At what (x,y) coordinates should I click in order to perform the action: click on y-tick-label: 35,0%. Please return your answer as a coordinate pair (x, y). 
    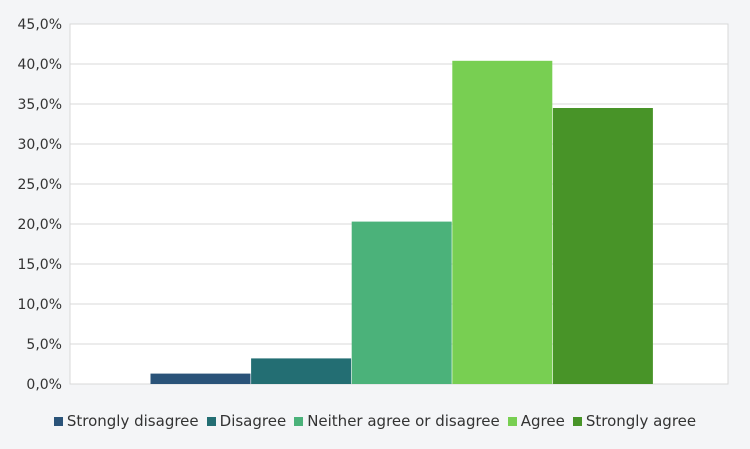
    Looking at the image, I should click on (40, 105).